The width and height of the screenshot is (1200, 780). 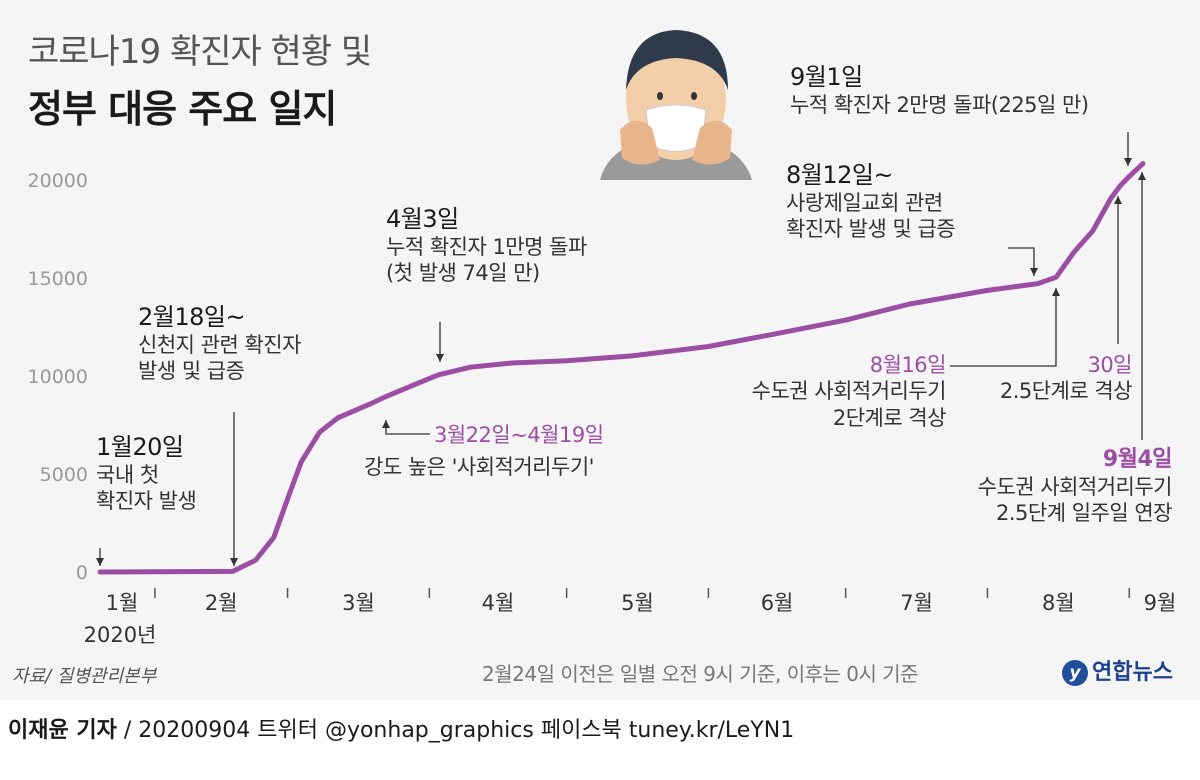 I want to click on arrow-aug12, so click(x=1021, y=261).